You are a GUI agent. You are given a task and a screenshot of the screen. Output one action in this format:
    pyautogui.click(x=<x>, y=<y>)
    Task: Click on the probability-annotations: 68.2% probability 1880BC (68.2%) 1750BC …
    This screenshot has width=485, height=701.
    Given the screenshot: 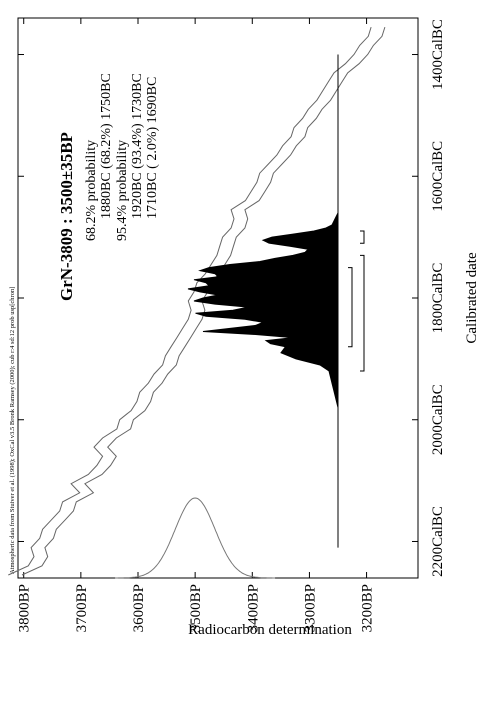 What is the action you would take?
    pyautogui.click(x=122, y=157)
    